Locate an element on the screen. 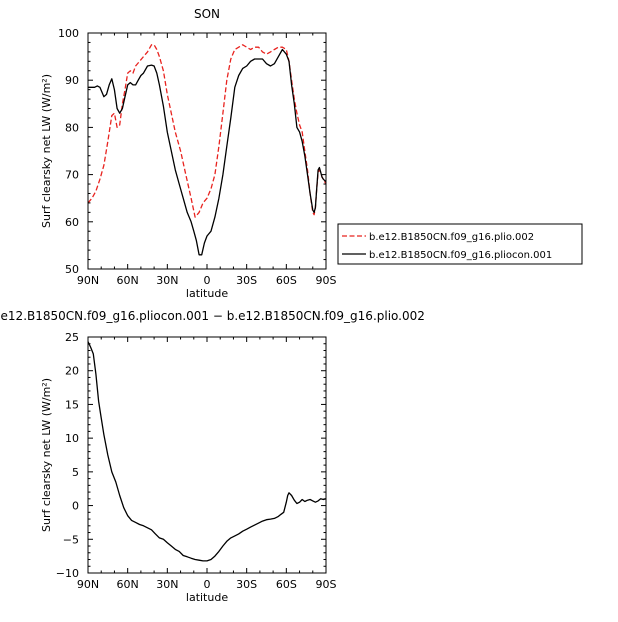 The width and height of the screenshot is (618, 622). legend-entry-2: b.e12.B1850CN.f09_g16.pliocon.001 is located at coordinates (460, 255).